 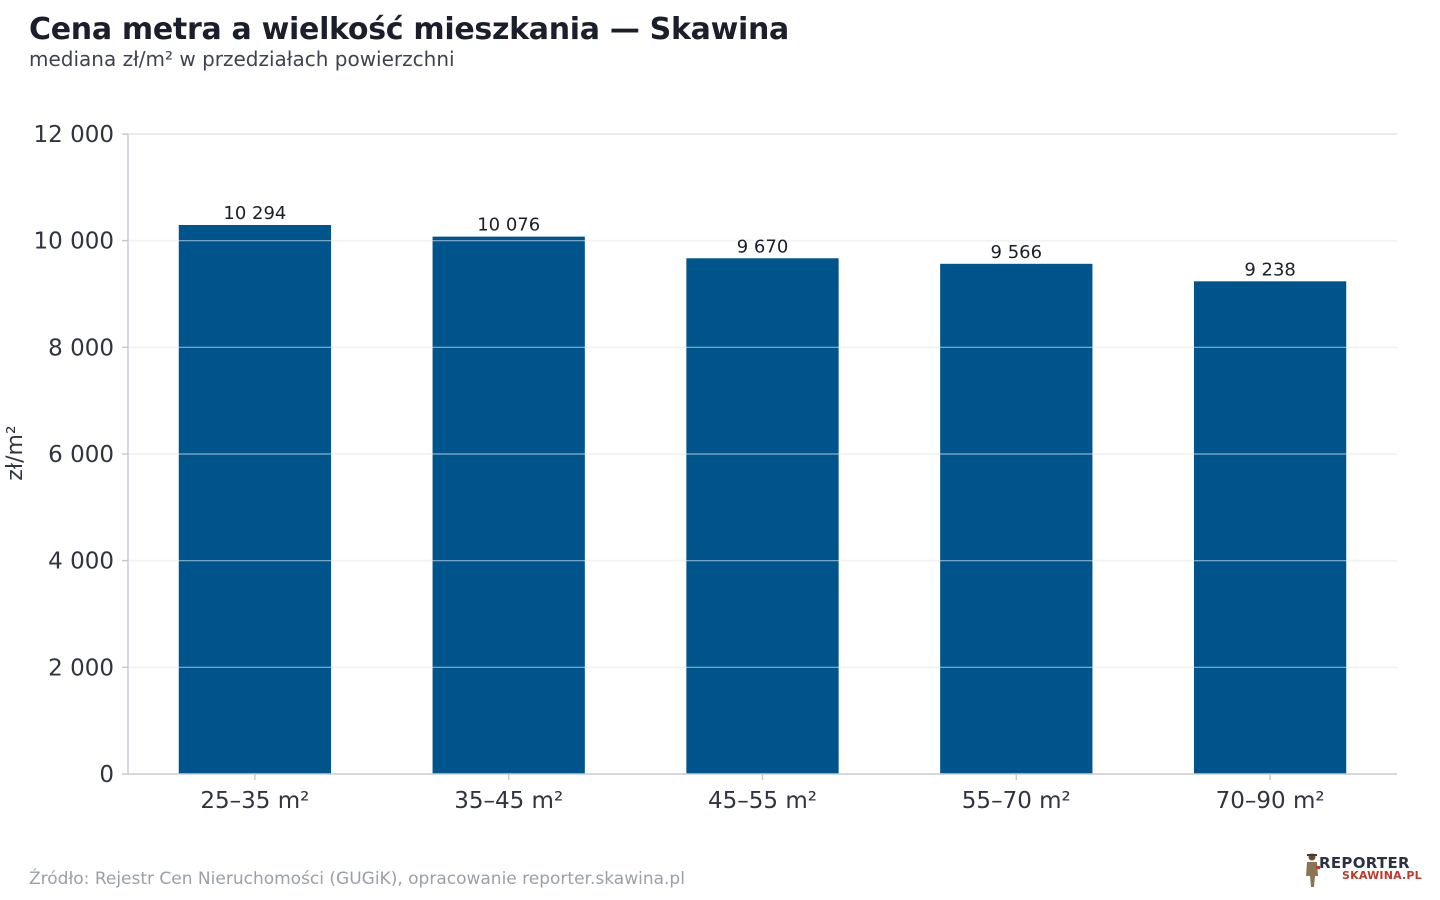 I want to click on data-label: 9 238, so click(x=1270, y=269).